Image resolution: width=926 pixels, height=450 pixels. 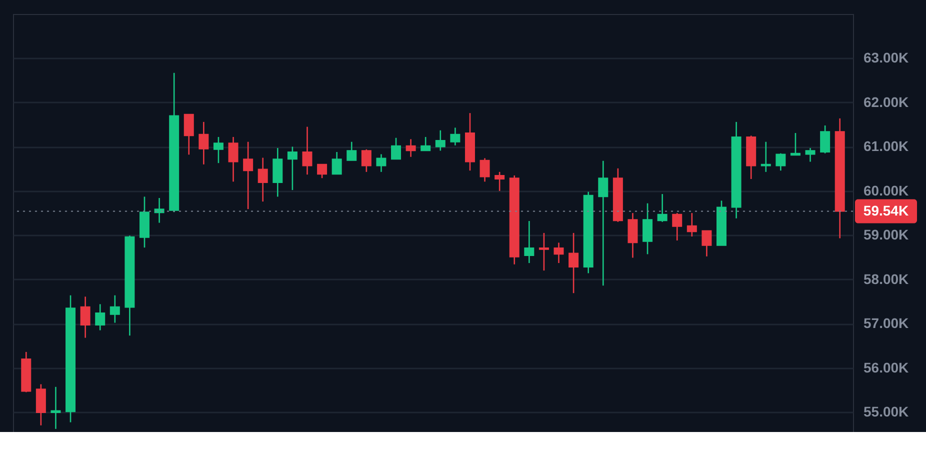 I want to click on y-tick-label: 60.00K, so click(x=886, y=190).